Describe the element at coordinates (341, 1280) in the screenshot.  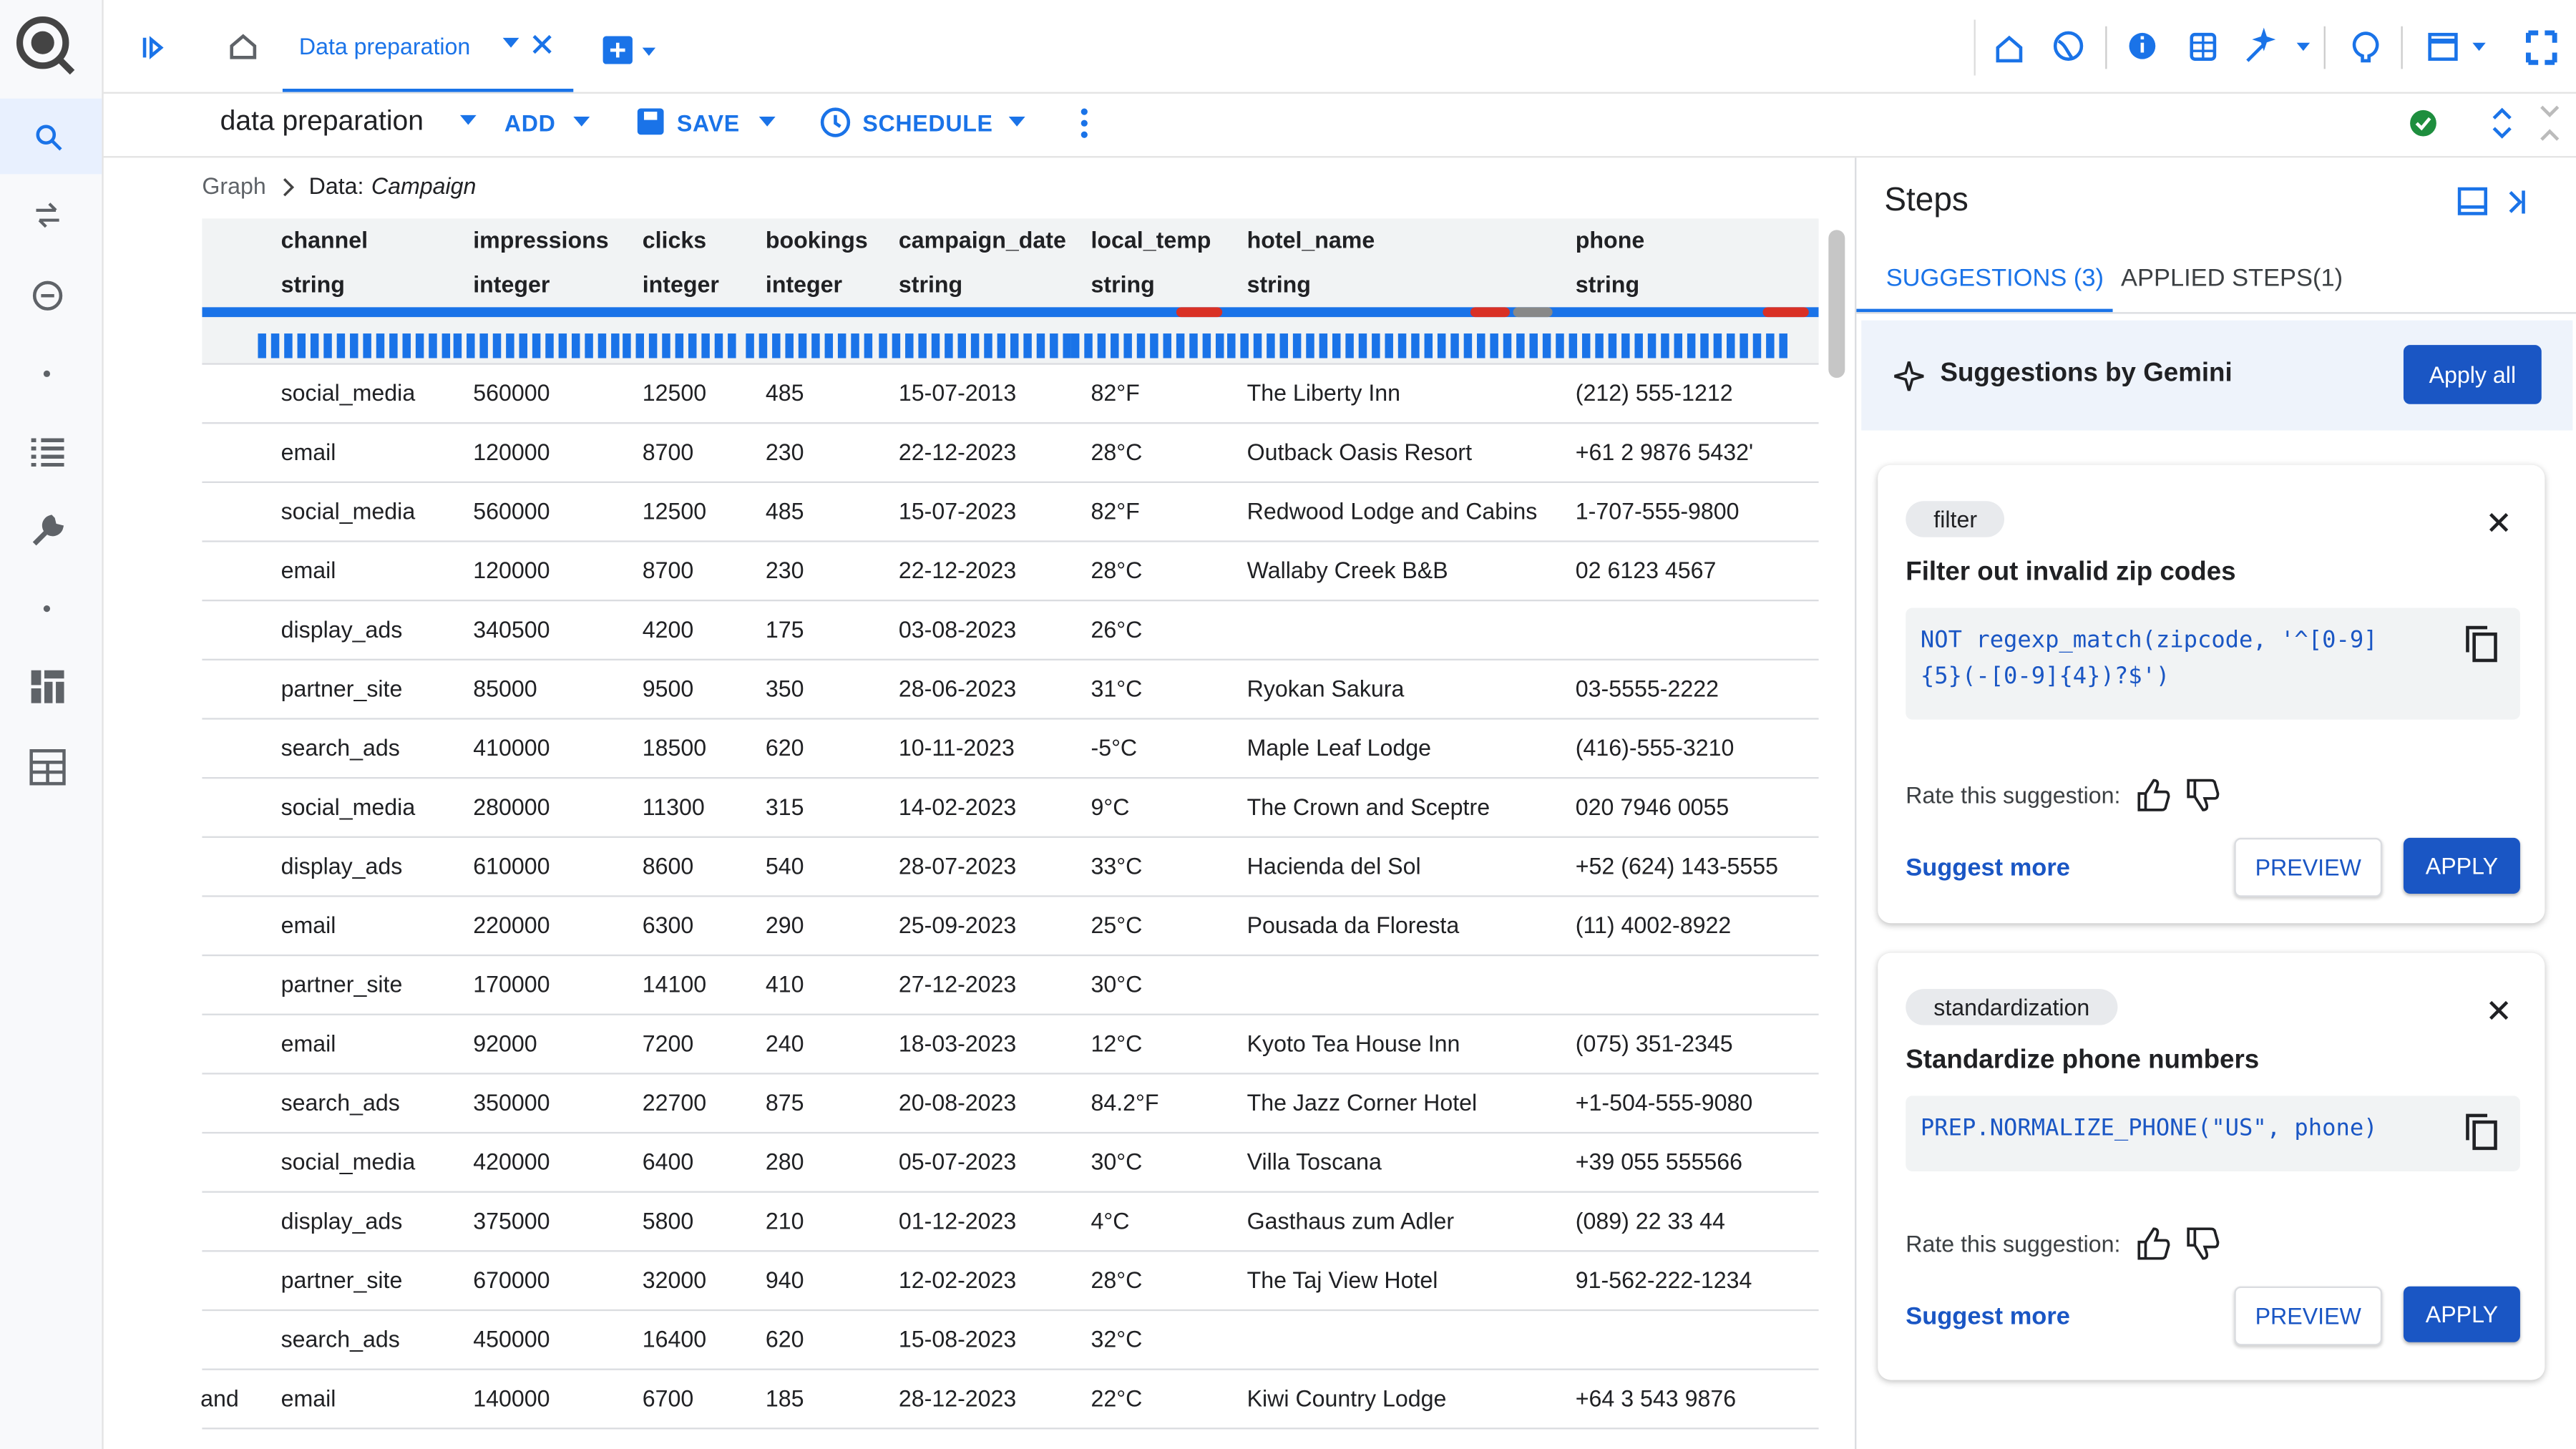
I see `cell: partner_site` at that location.